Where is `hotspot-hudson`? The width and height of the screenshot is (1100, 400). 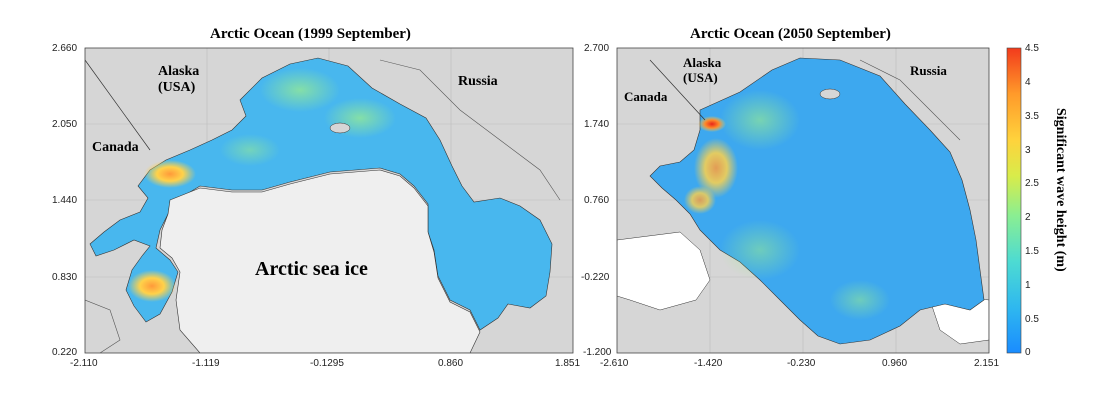
hotspot-hudson is located at coordinates (152, 286).